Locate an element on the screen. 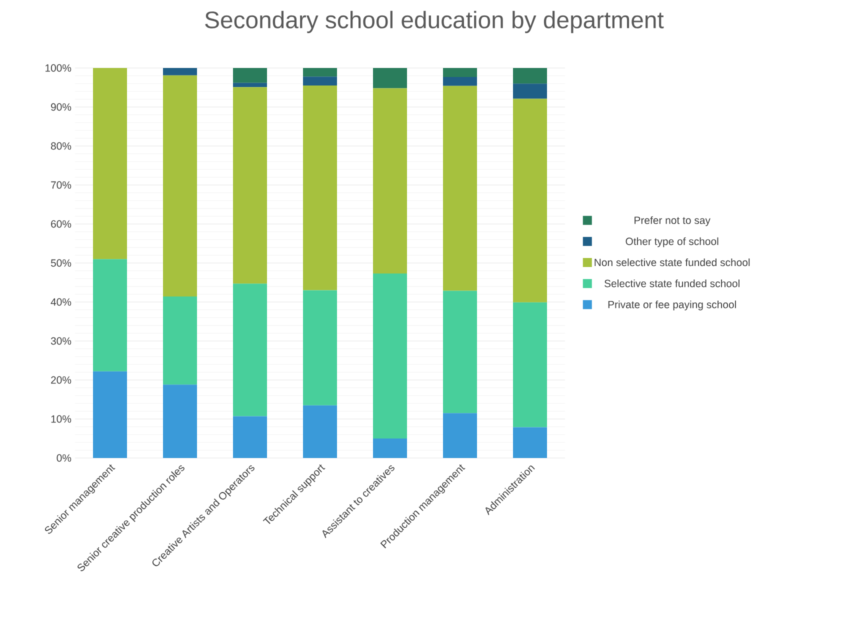  text: Other type of school is located at coordinates (672, 242).